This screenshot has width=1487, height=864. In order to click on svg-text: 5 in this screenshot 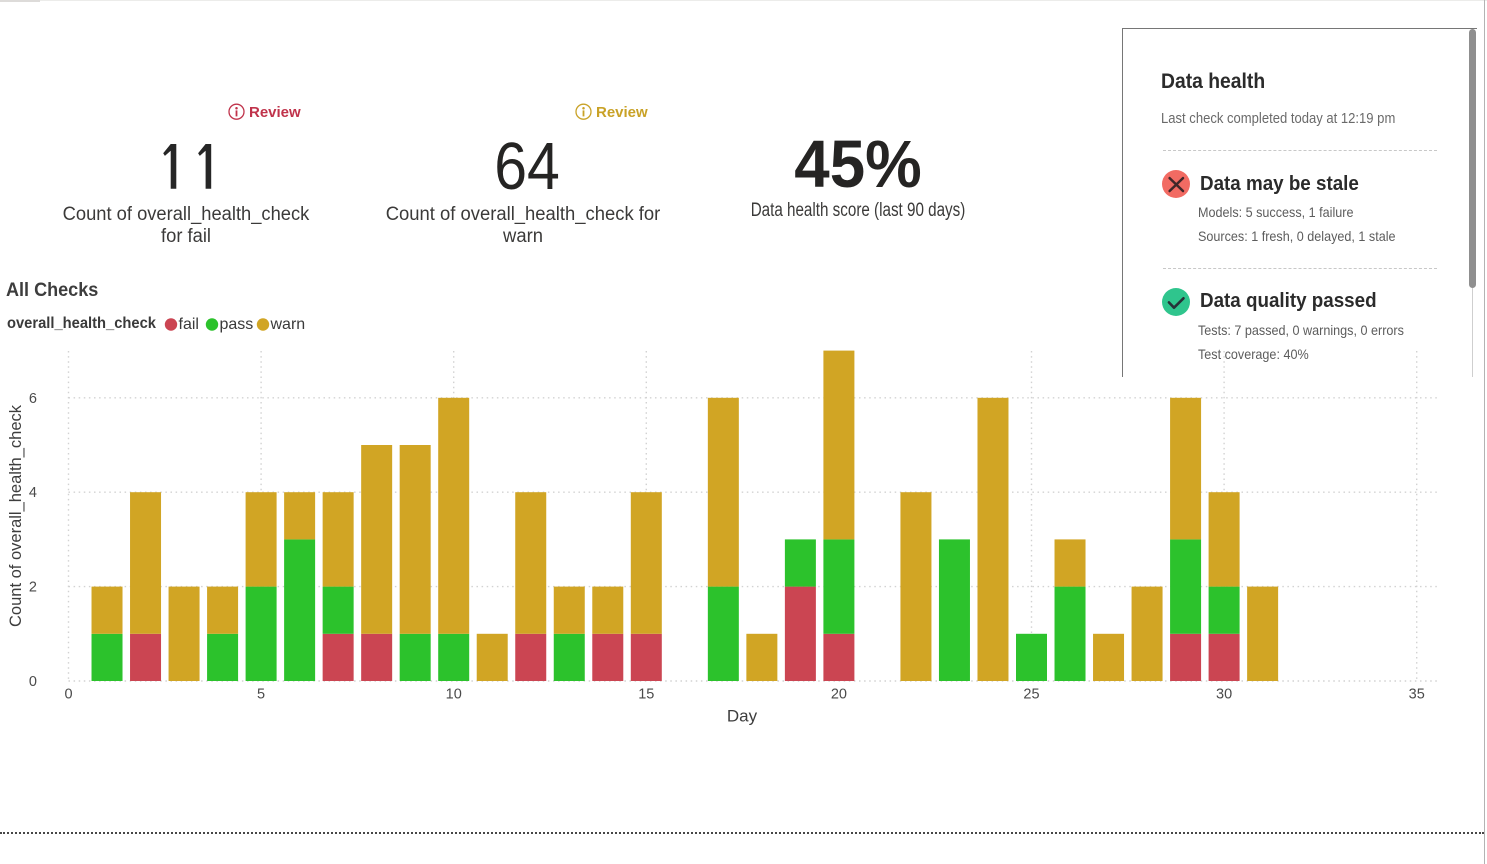, I will do `click(261, 695)`.